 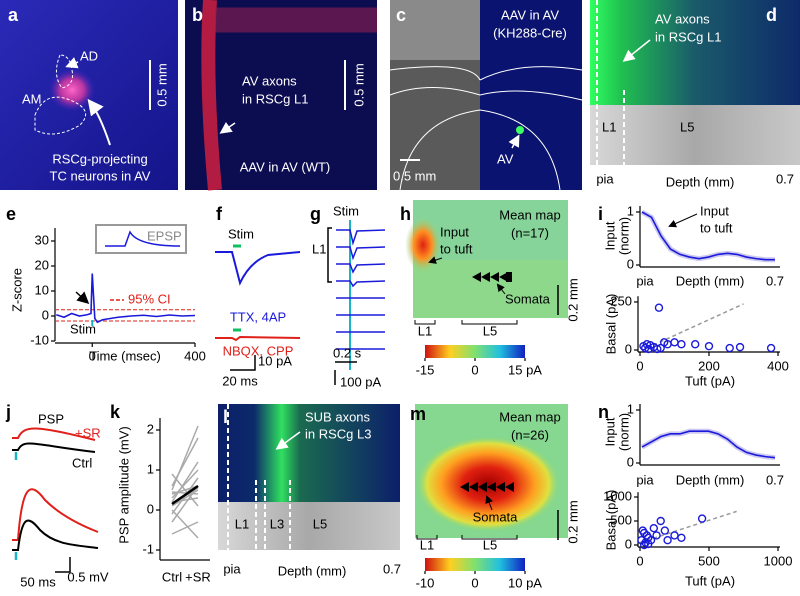 What do you see at coordinates (610, 520) in the screenshot?
I see `axis-title: Basal (pA)` at bounding box center [610, 520].